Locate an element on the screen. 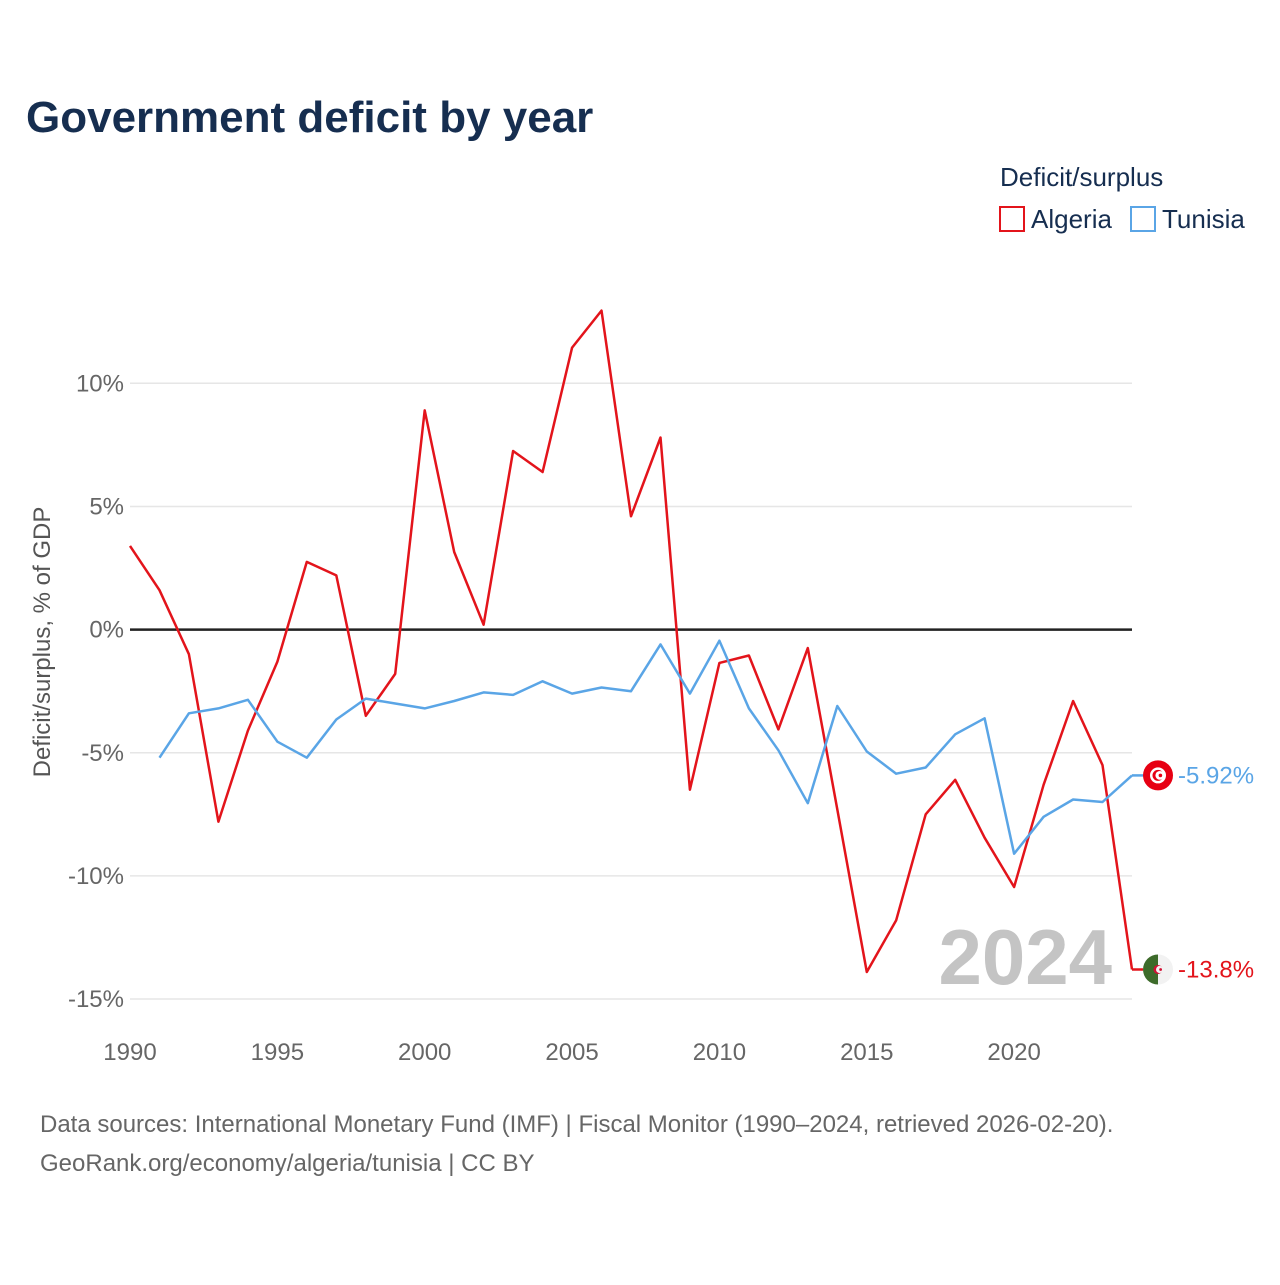 This screenshot has height=1285, width=1280. series-line-tunisia is located at coordinates (645, 747).